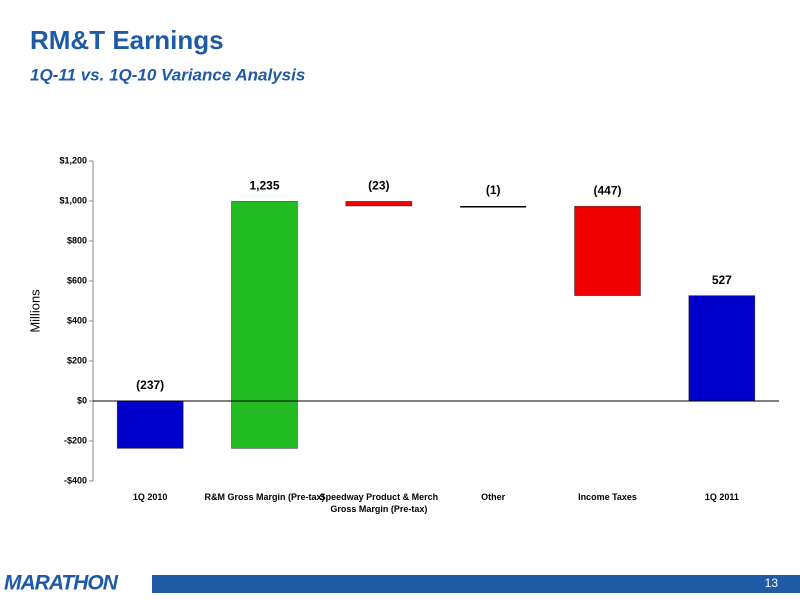  Describe the element at coordinates (77, 360) in the screenshot. I see `y-tick-label: $200` at that location.